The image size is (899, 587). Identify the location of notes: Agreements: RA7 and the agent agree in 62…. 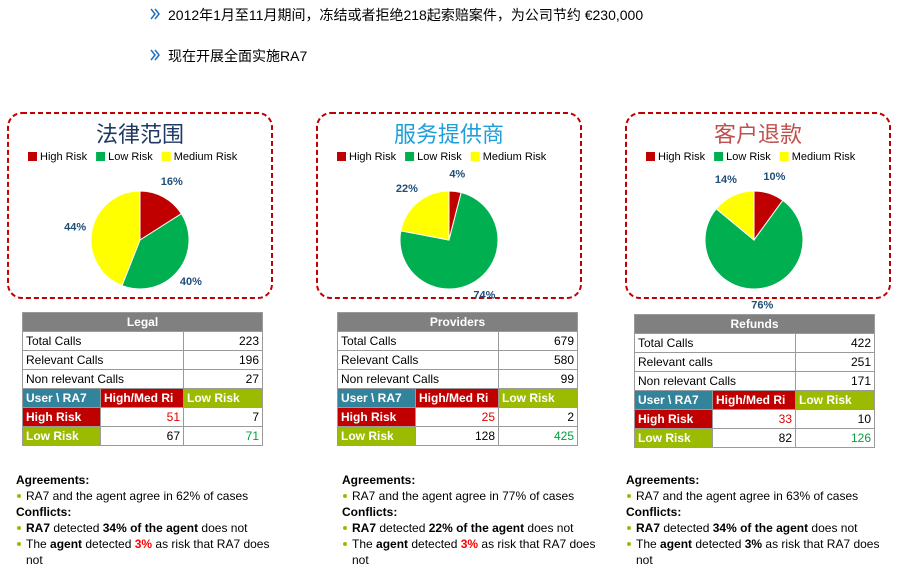
(147, 520).